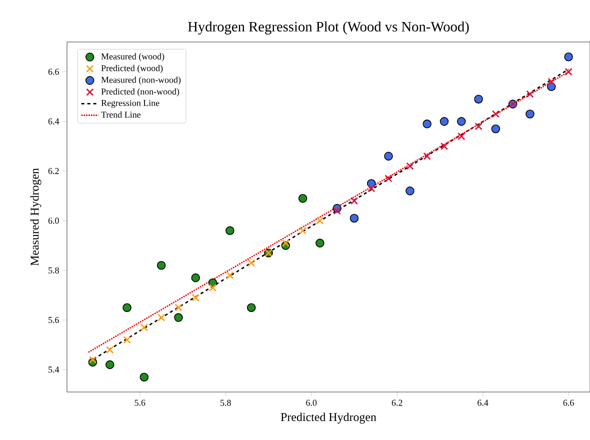 The width and height of the screenshot is (590, 440). Describe the element at coordinates (132, 57) in the screenshot. I see `legend-label: Measured (wood)` at that location.